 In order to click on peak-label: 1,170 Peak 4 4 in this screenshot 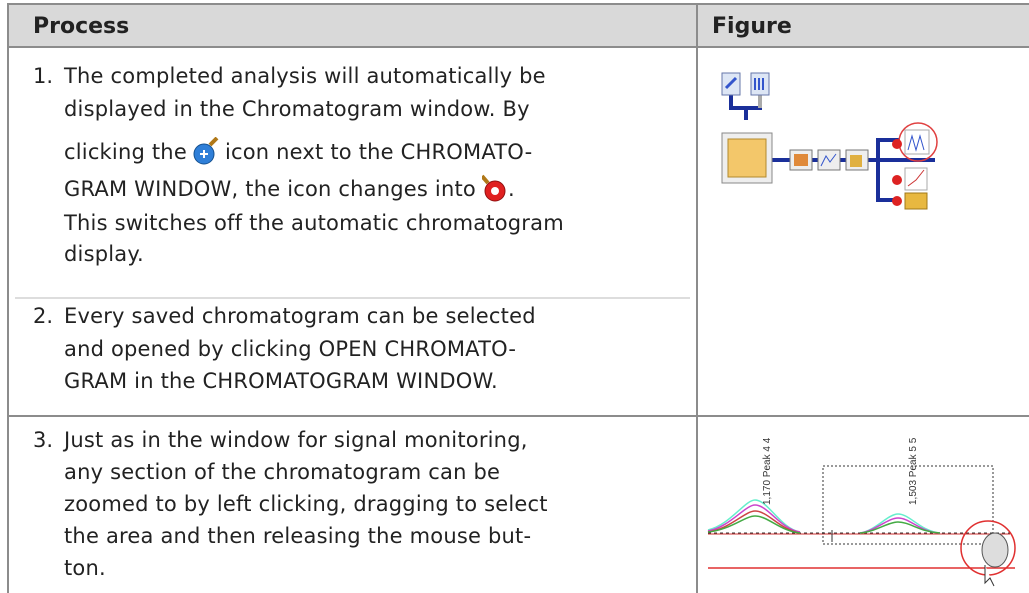, I will do `click(767, 471)`.